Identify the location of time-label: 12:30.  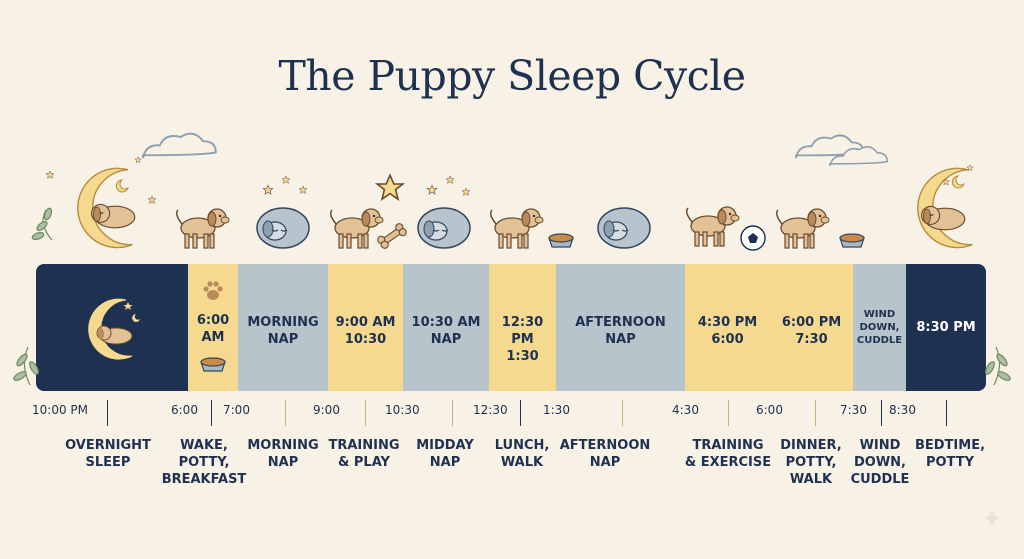
(490, 410).